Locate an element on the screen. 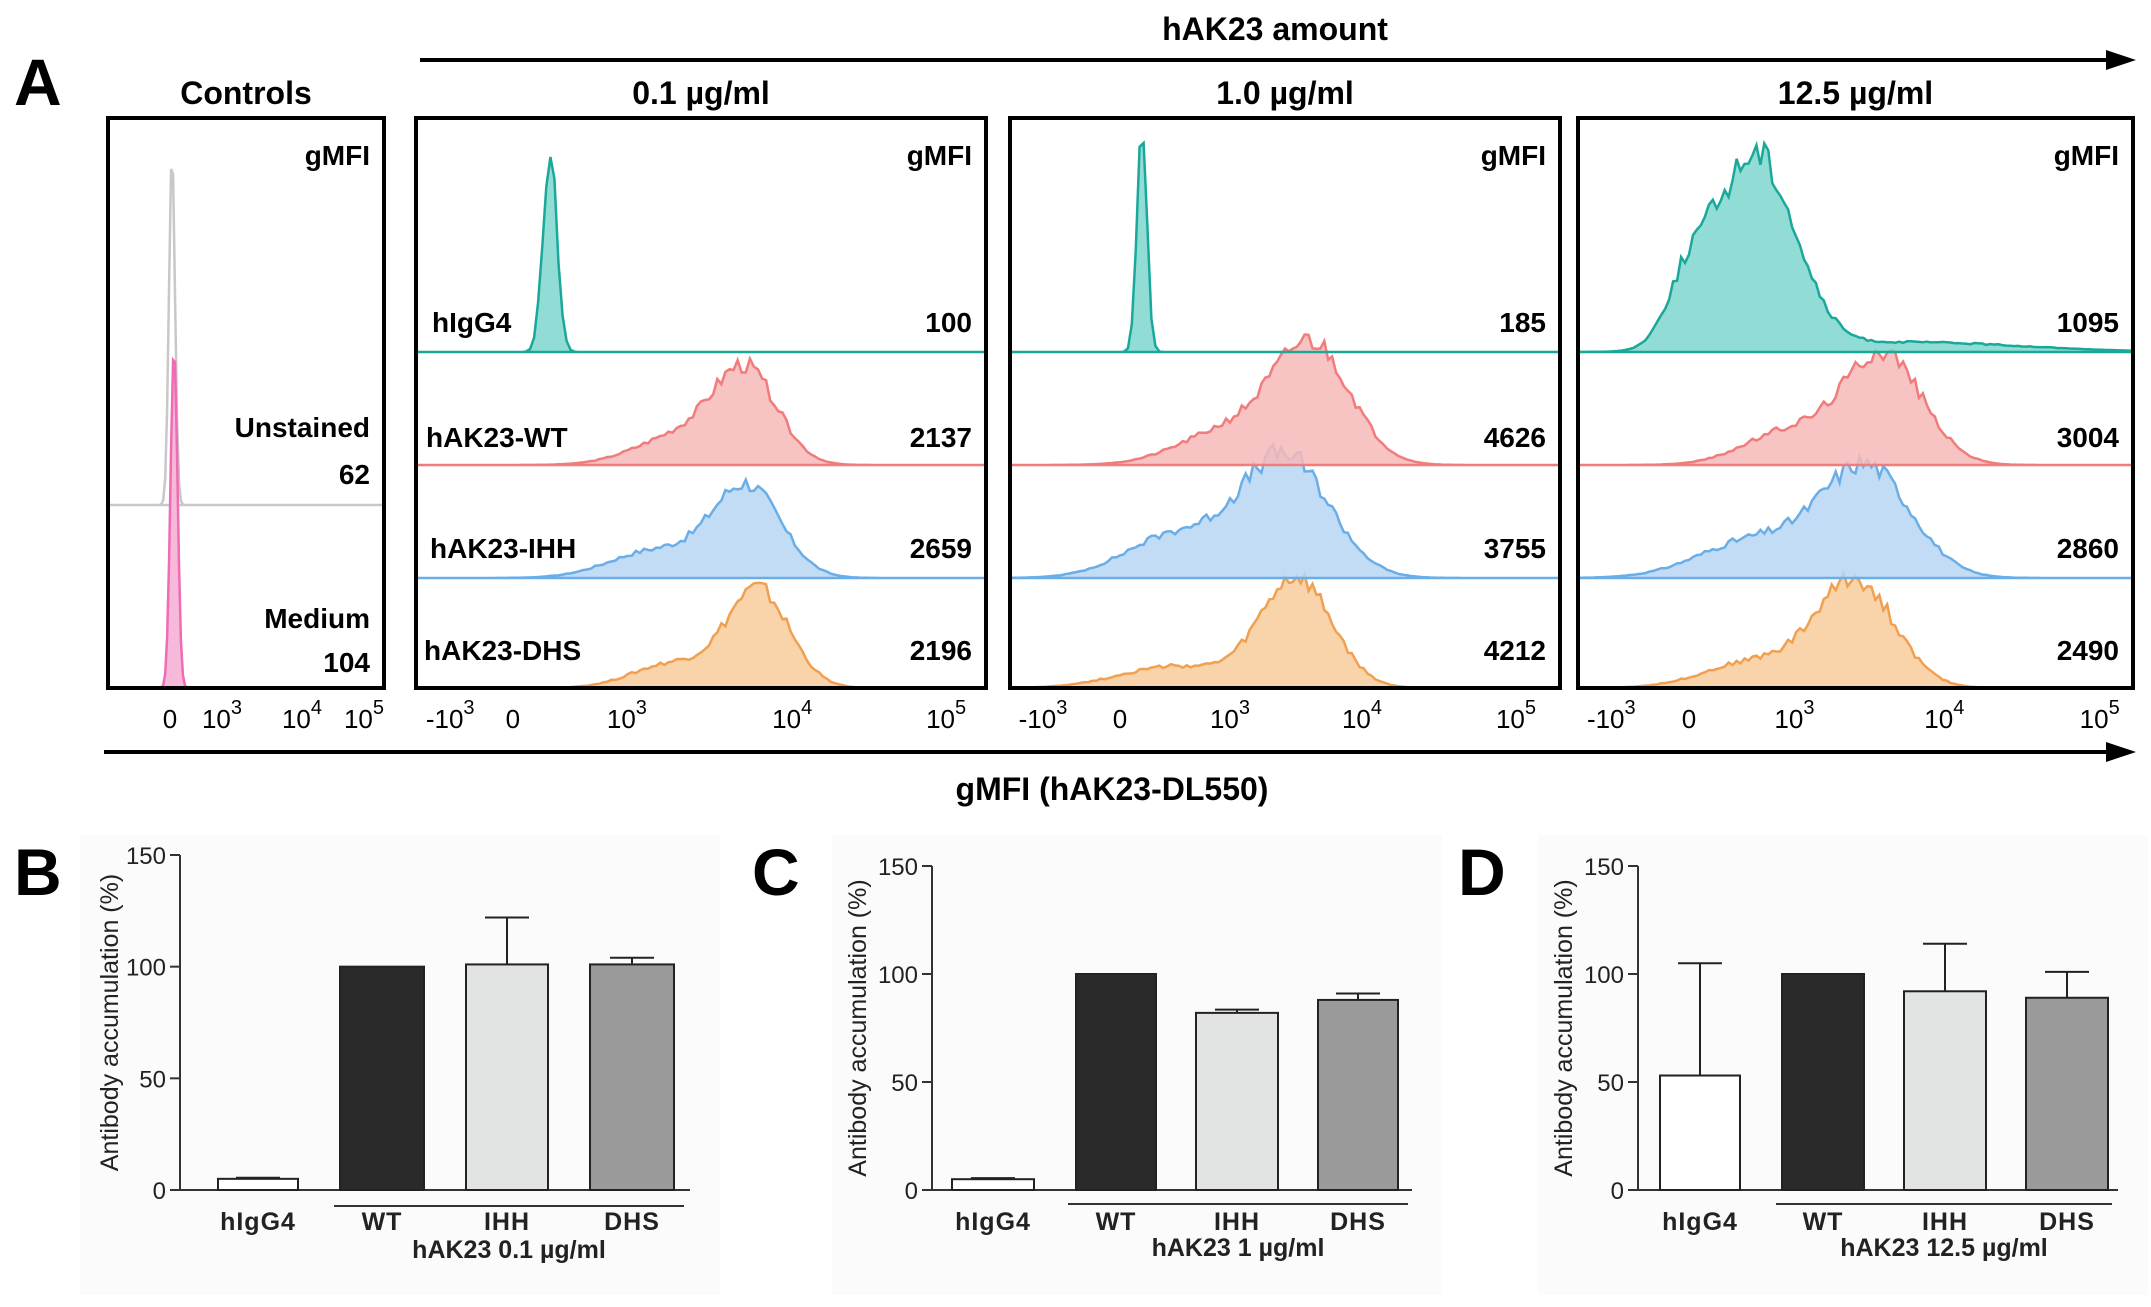 The image size is (2151, 1307). gmfi-value-hak23-wt: 3004 is located at coordinates (2088, 437).